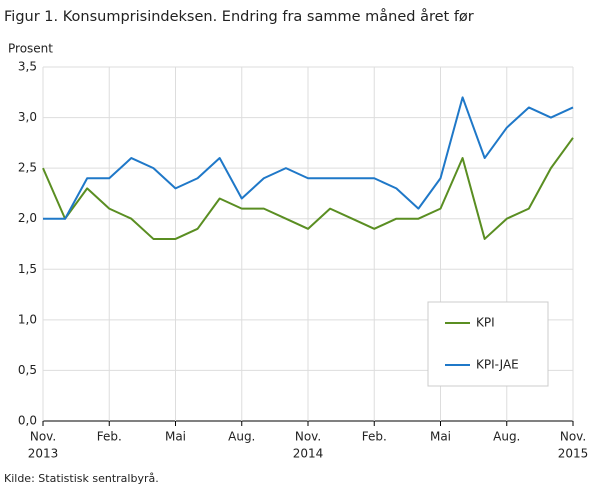 The height and width of the screenshot is (488, 609). Describe the element at coordinates (27, 67) in the screenshot. I see `y-tick-label: 3,5` at that location.